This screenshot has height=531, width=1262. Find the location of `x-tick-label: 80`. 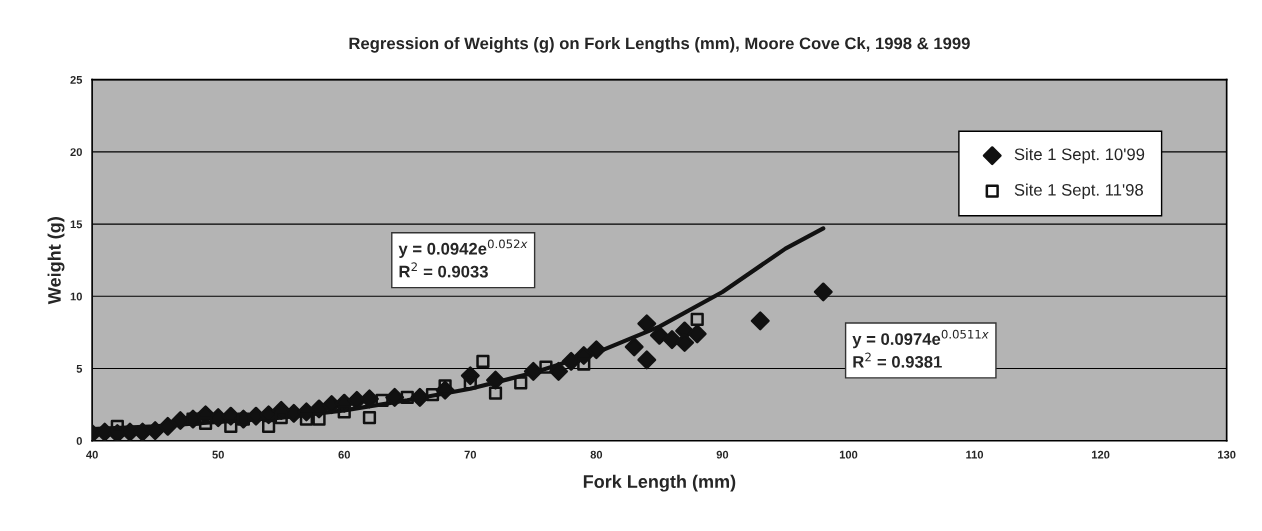

x-tick-label: 80 is located at coordinates (596, 454).